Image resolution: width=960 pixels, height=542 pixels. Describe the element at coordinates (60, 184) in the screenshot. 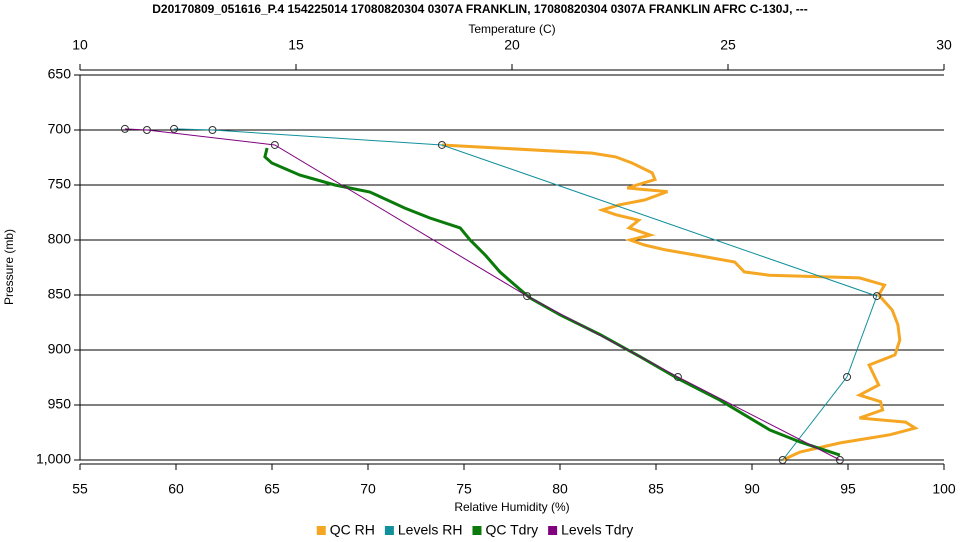

I see `y-tick-label: 750` at that location.